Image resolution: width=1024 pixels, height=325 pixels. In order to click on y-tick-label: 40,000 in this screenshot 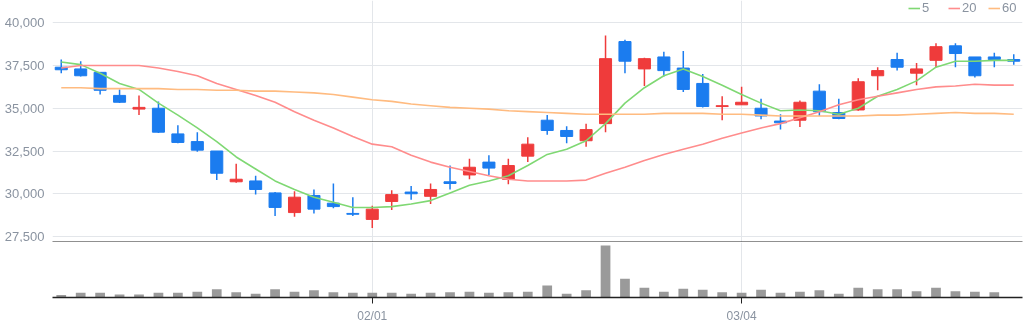, I will do `click(24, 23)`.